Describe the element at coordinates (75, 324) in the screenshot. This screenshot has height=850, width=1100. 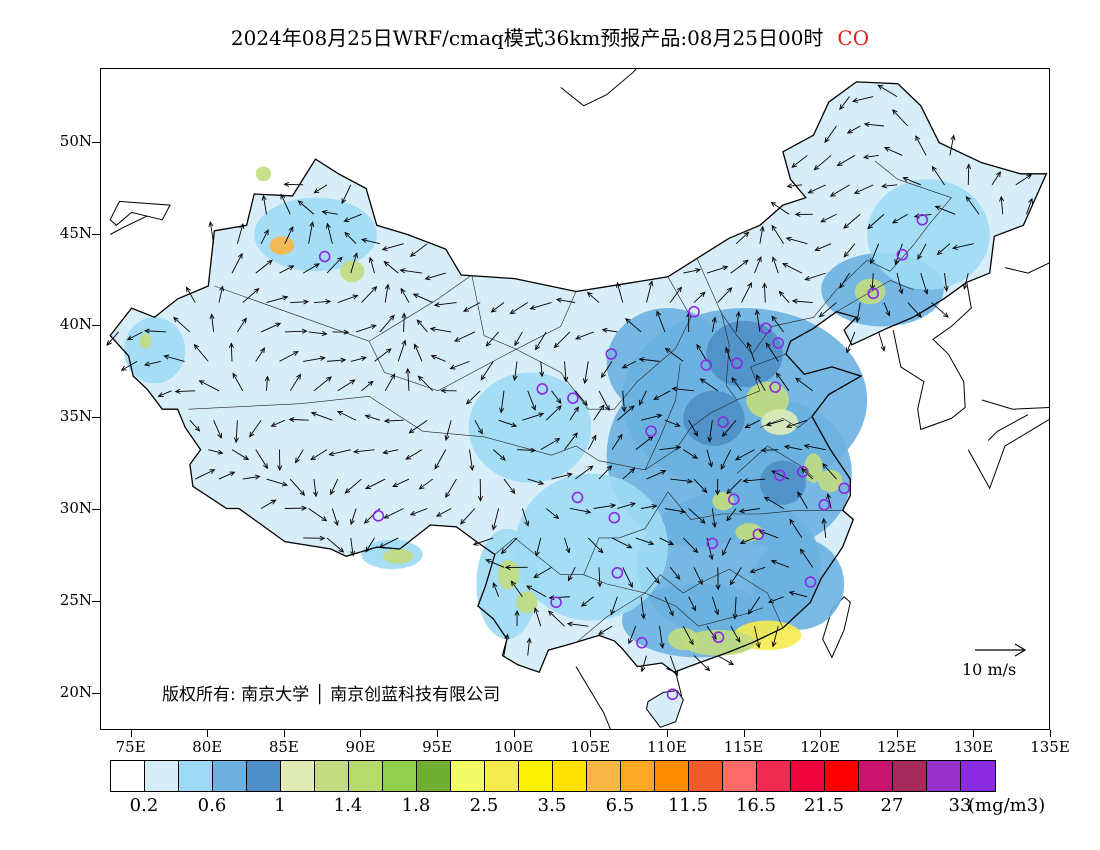
I see `lat-label: 40N` at that location.